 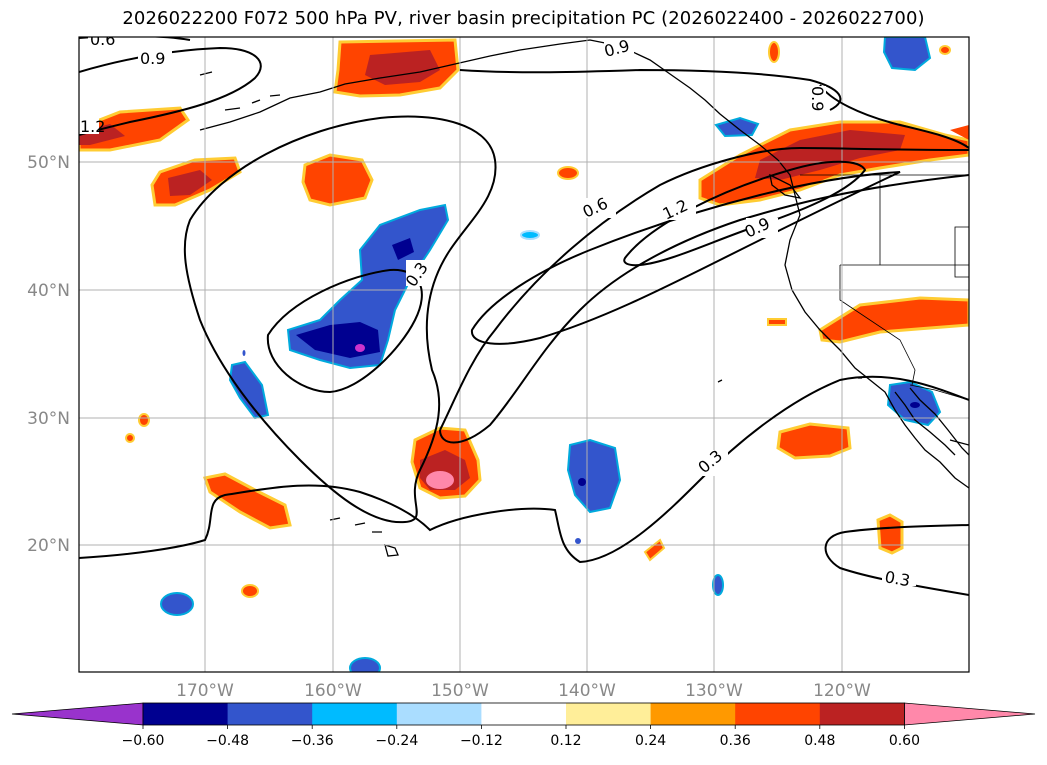 What do you see at coordinates (48, 419) in the screenshot?
I see `lat-label: 30°N` at bounding box center [48, 419].